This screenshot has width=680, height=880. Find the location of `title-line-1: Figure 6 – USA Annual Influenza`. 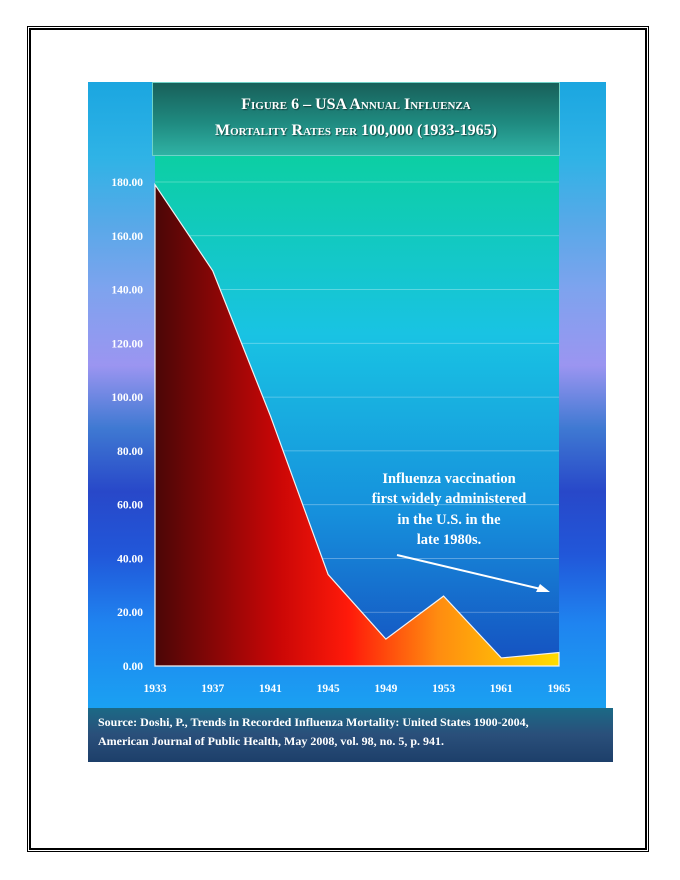

title-line-1: Figure 6 – USA Annual Influenza is located at coordinates (356, 104).